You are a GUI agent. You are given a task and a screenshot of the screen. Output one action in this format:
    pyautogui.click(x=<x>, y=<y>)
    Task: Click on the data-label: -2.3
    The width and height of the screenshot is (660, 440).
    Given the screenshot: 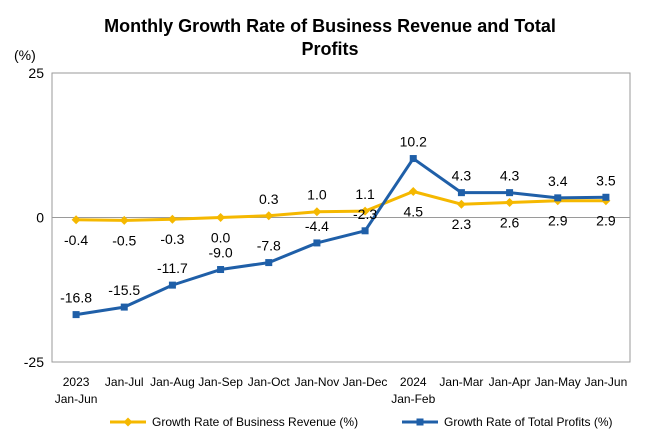 What is the action you would take?
    pyautogui.click(x=365, y=214)
    